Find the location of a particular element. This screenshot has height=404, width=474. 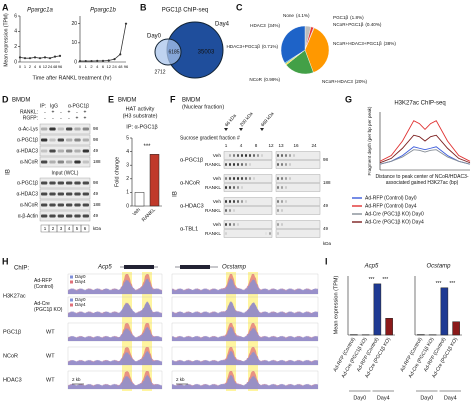

label: RANKL is located at coordinates (213, 188).